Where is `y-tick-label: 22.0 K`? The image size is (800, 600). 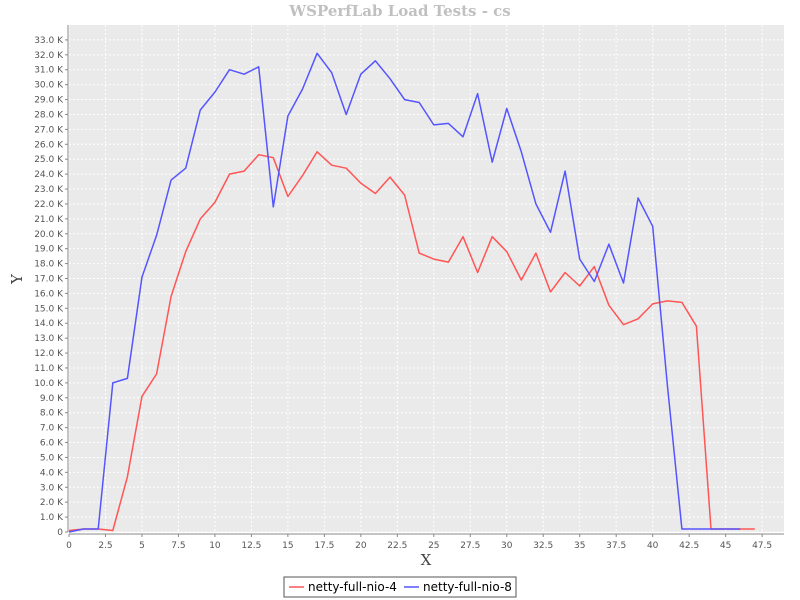
y-tick-label: 22.0 K is located at coordinates (49, 205).